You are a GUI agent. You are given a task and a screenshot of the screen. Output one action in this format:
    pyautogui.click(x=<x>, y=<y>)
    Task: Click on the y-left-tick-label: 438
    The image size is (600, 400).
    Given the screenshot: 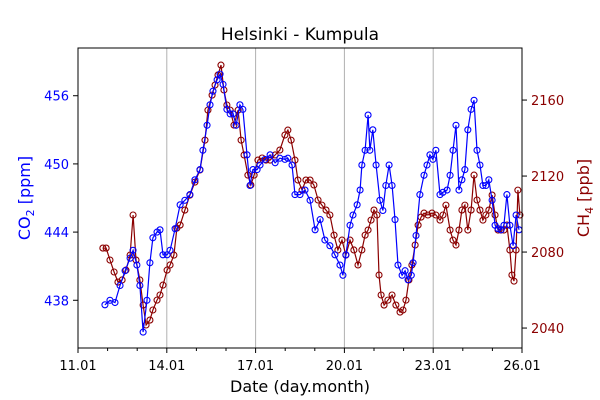 What is the action you would take?
    pyautogui.click(x=56, y=301)
    